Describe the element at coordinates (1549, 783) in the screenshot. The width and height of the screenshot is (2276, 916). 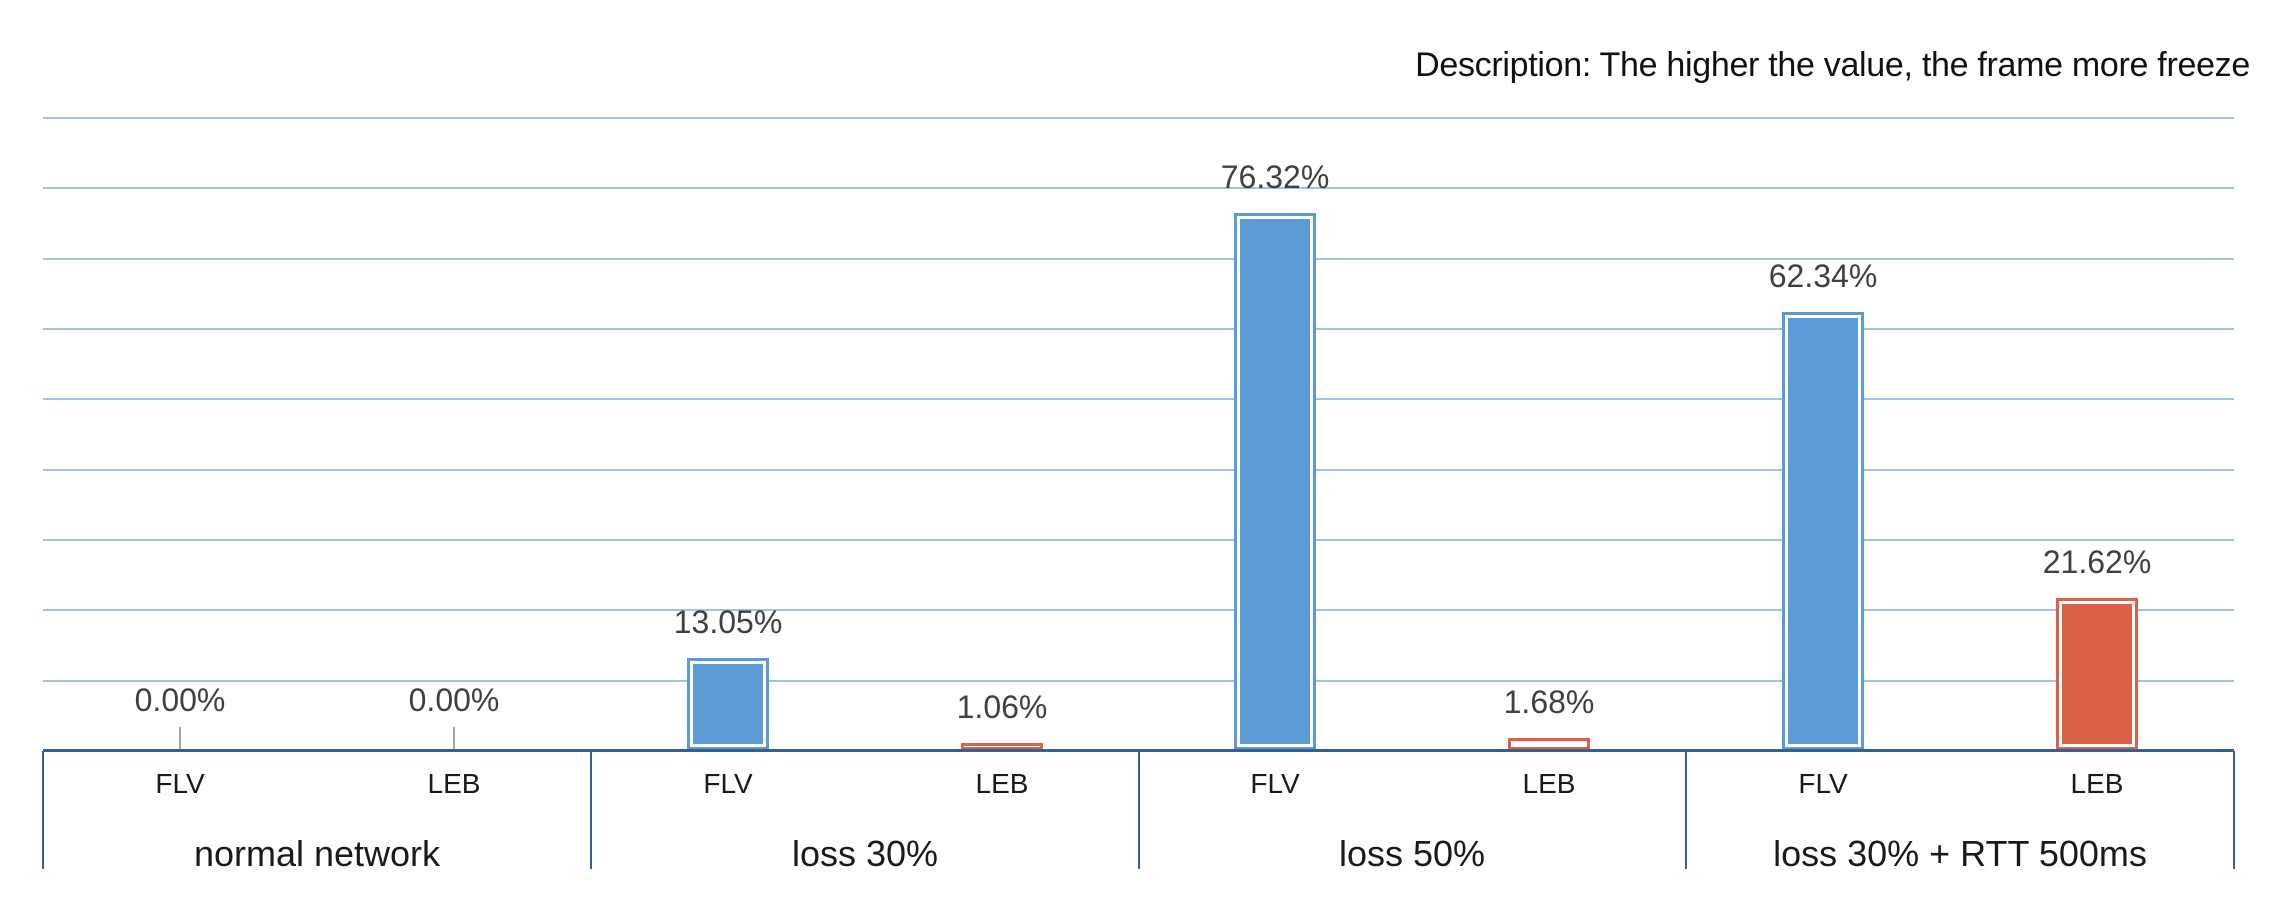
I see `category-label-leb-2: LEB` at that location.